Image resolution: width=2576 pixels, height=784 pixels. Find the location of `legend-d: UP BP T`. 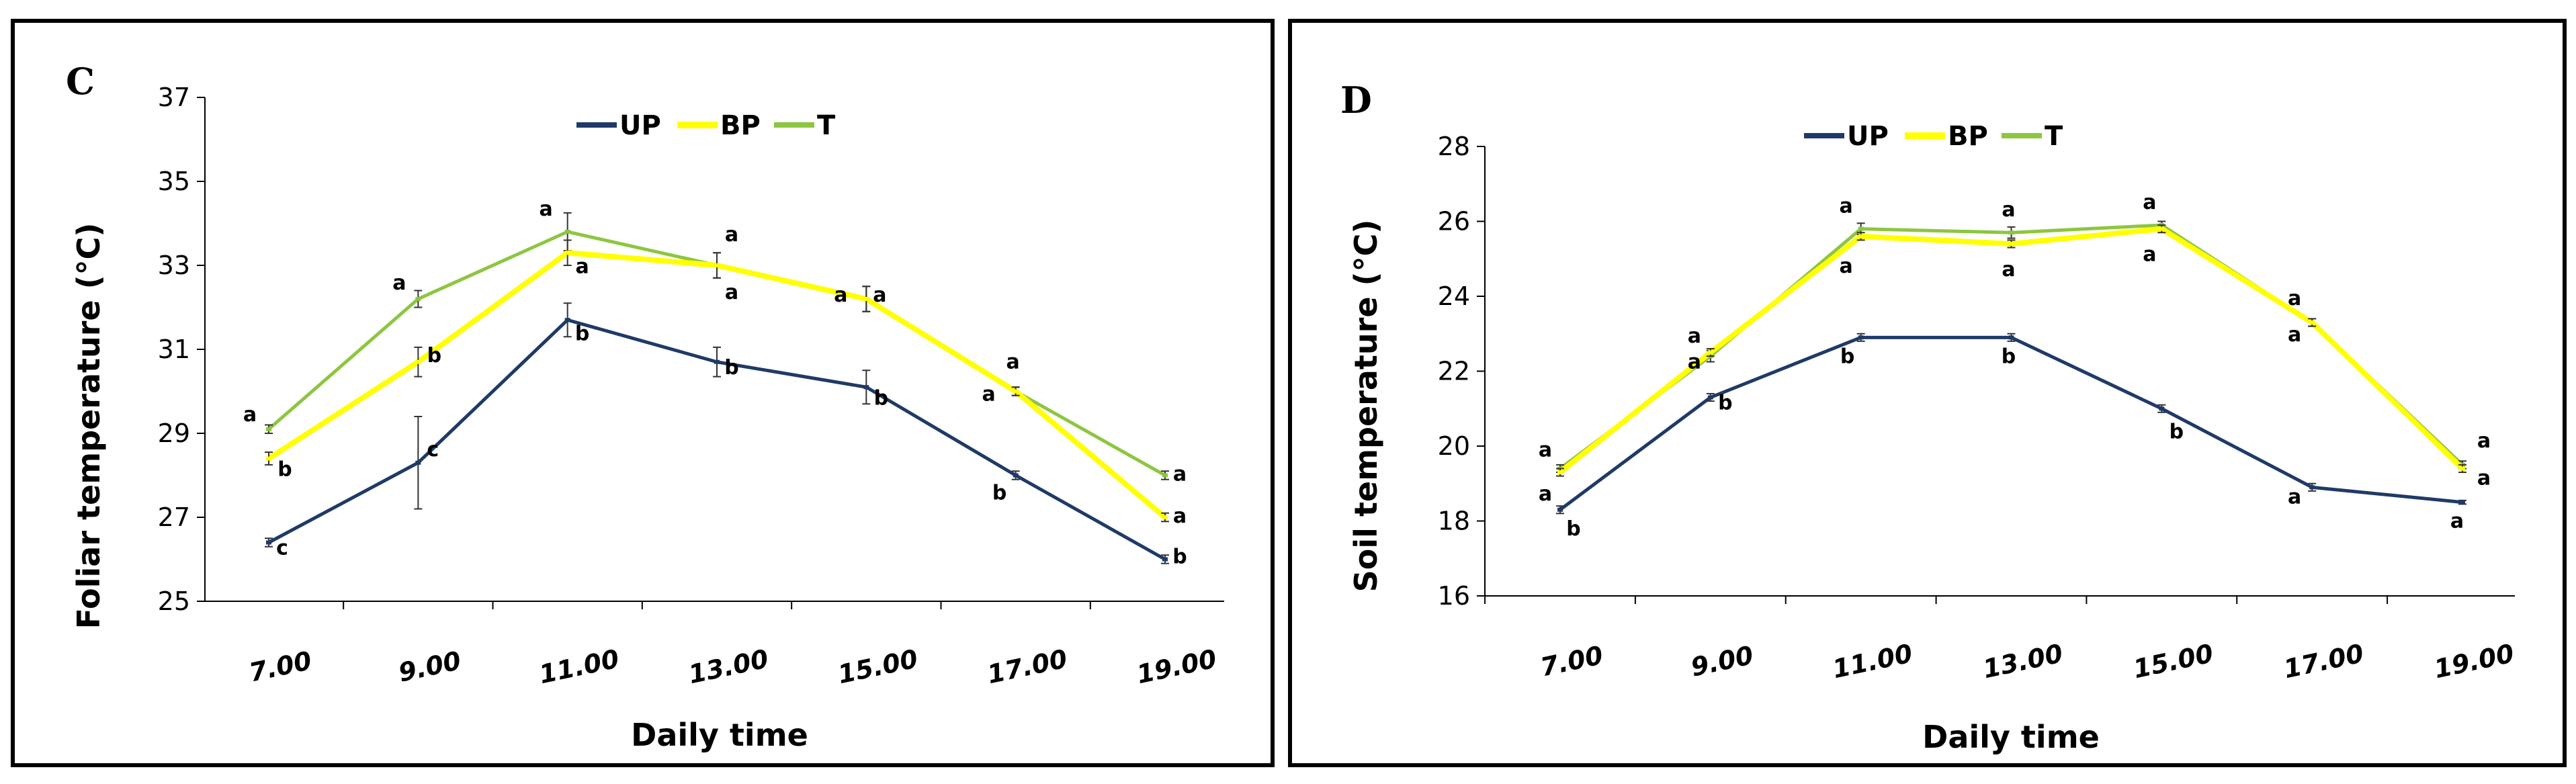

legend-d: UP BP T is located at coordinates (1933, 136).